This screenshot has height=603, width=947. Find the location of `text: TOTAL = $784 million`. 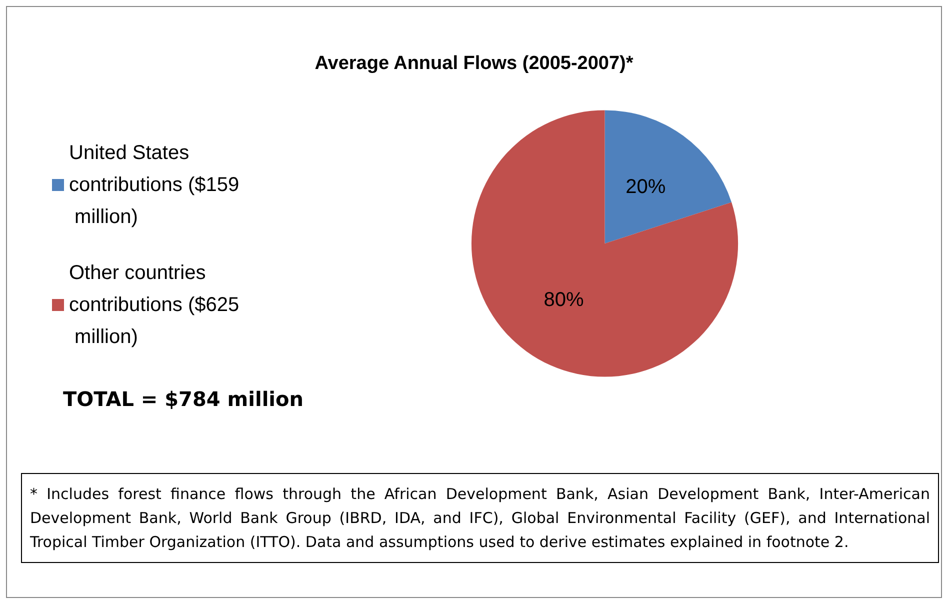

text: TOTAL = $784 million is located at coordinates (183, 399).